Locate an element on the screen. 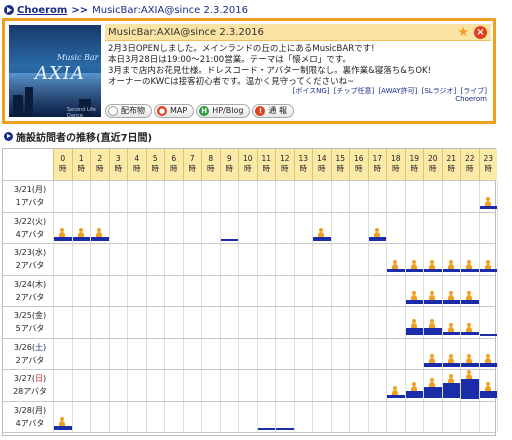 Image resolution: width=512 pixels, height=440 pixels. favorite-star-icon: ★ is located at coordinates (463, 32).